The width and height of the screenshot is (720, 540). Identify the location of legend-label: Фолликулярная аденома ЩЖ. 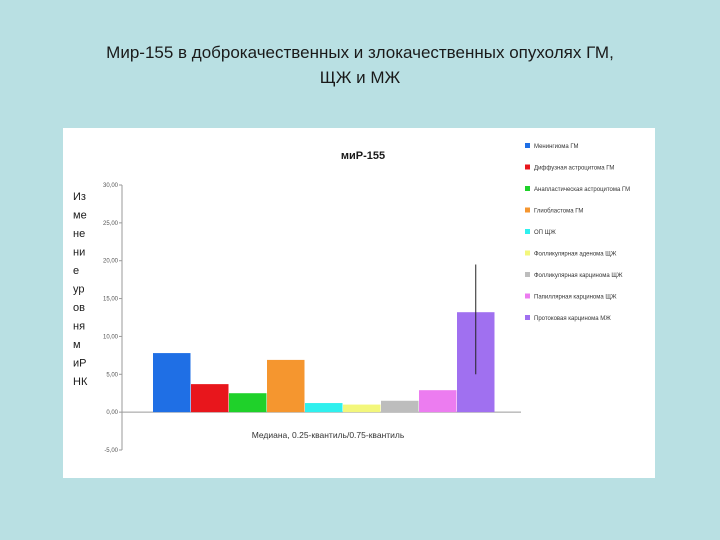
(575, 255).